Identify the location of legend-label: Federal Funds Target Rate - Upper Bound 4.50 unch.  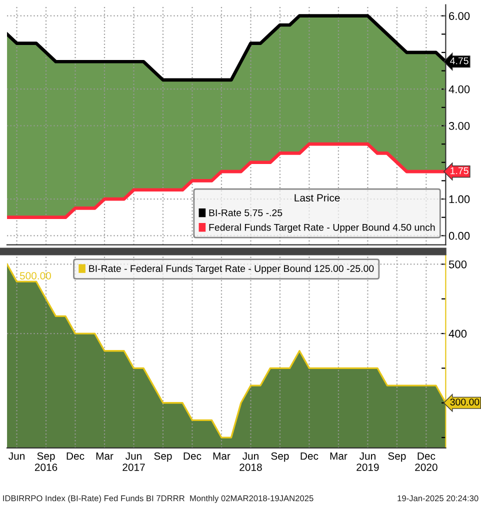
(322, 228).